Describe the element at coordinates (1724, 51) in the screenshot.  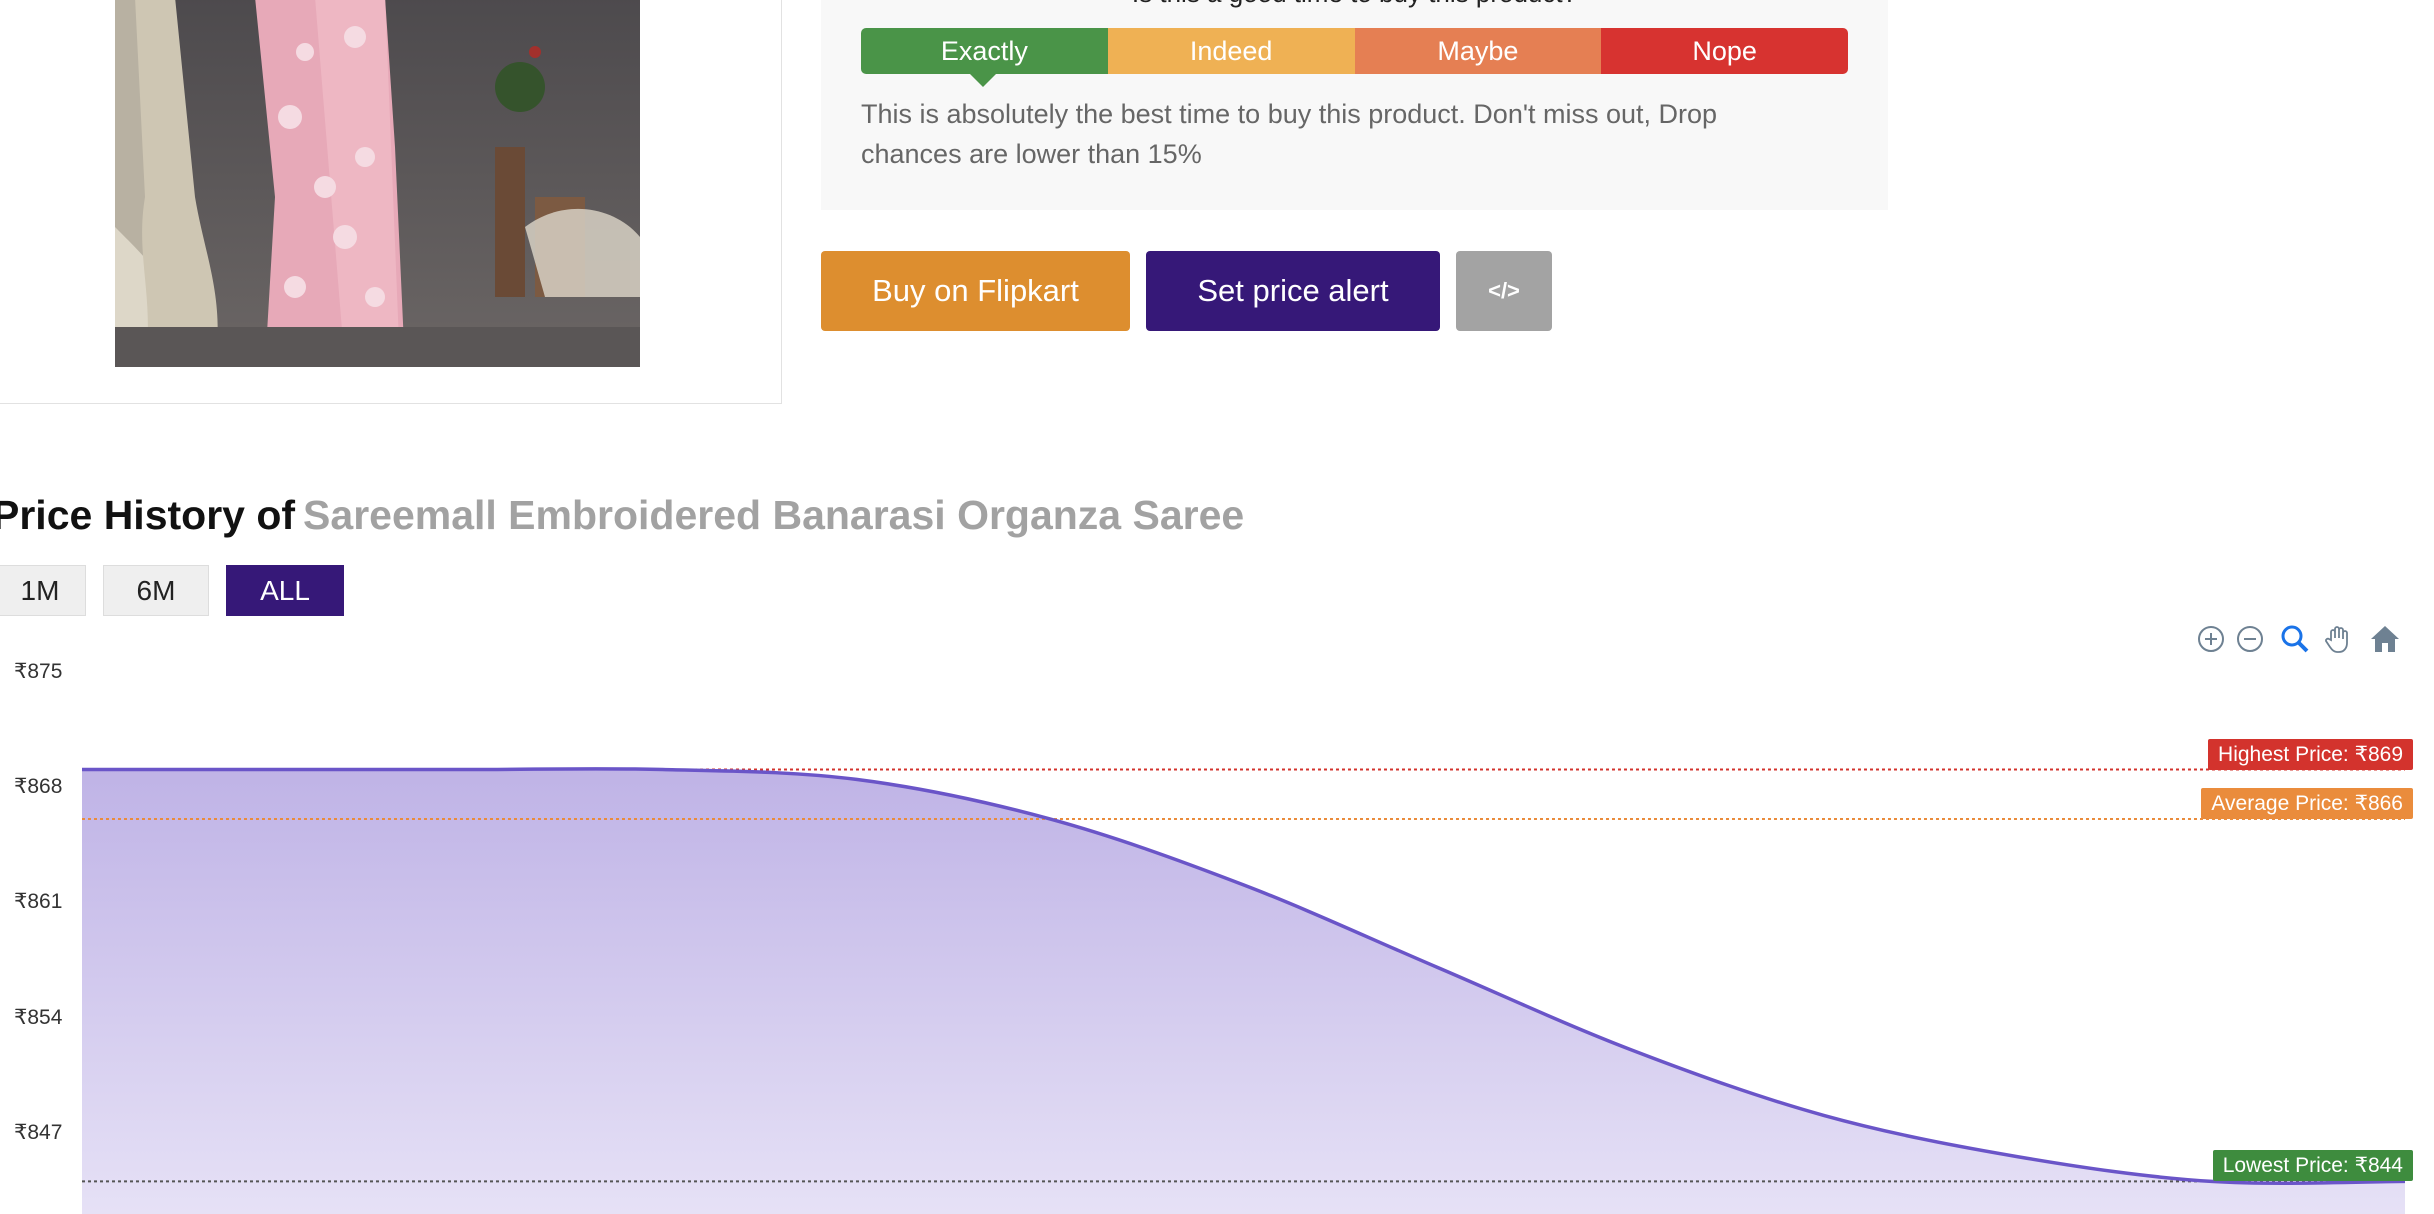
I see `verdict-option-nope: Nope` at that location.